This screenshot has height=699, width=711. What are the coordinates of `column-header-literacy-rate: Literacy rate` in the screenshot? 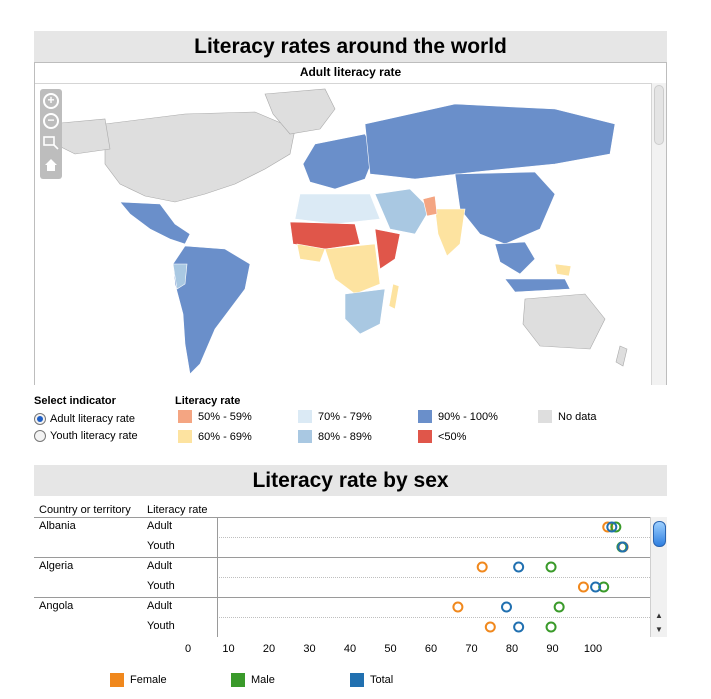 It's located at (177, 510).